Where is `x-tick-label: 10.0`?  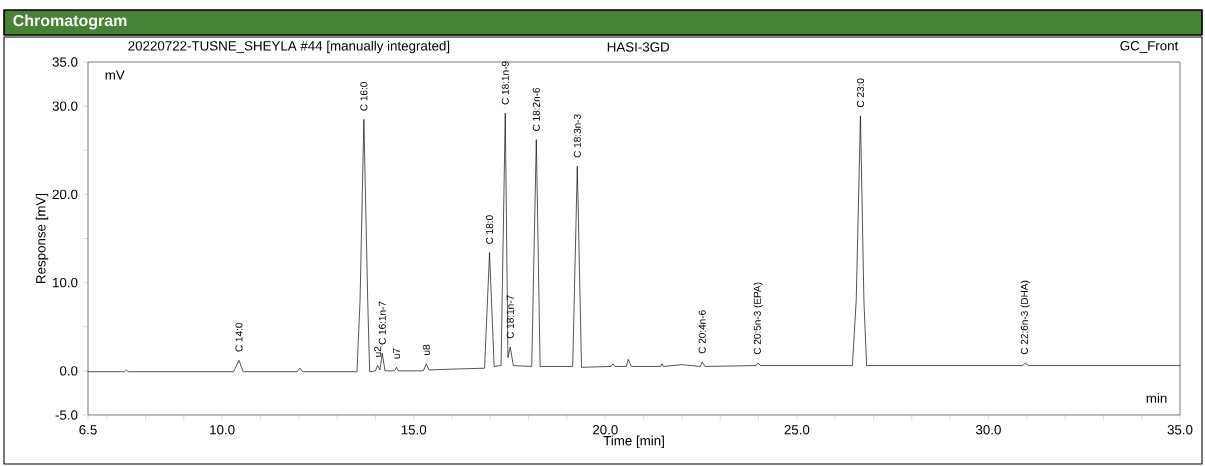 x-tick-label: 10.0 is located at coordinates (222, 430).